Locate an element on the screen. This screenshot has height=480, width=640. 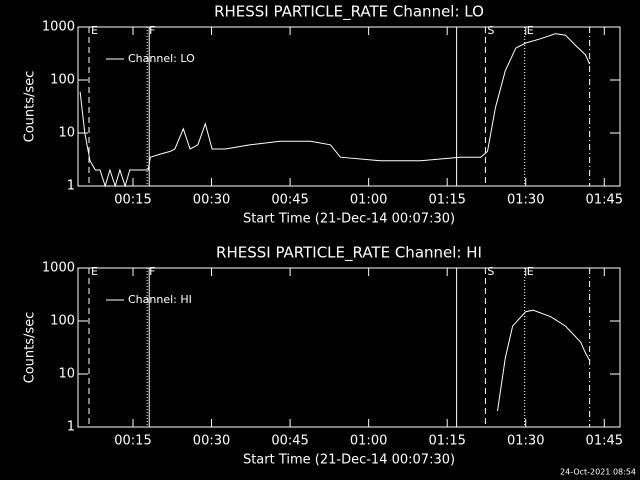
chart-title: RHESSI PARTICLE_RATE Channel: HI is located at coordinates (349, 253).